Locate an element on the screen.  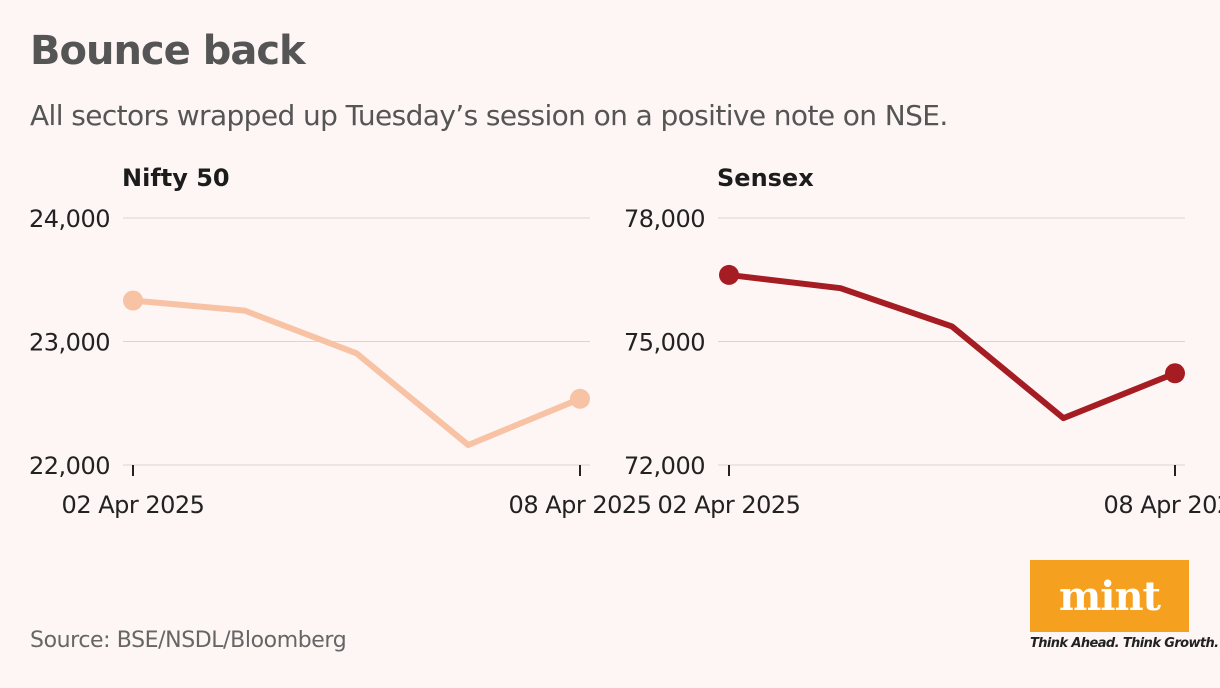
sensex-y-tick-label: 75,000 is located at coordinates (664, 343).